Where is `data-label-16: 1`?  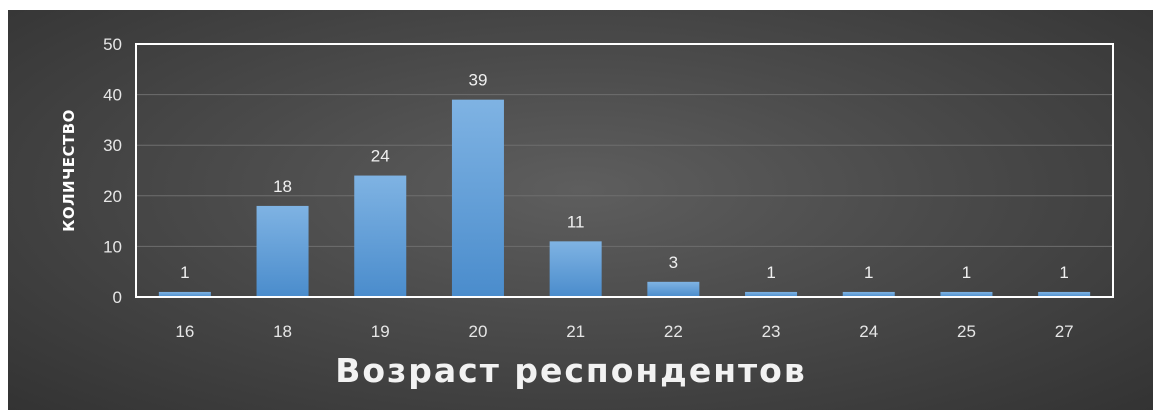
data-label-16: 1 is located at coordinates (184, 272).